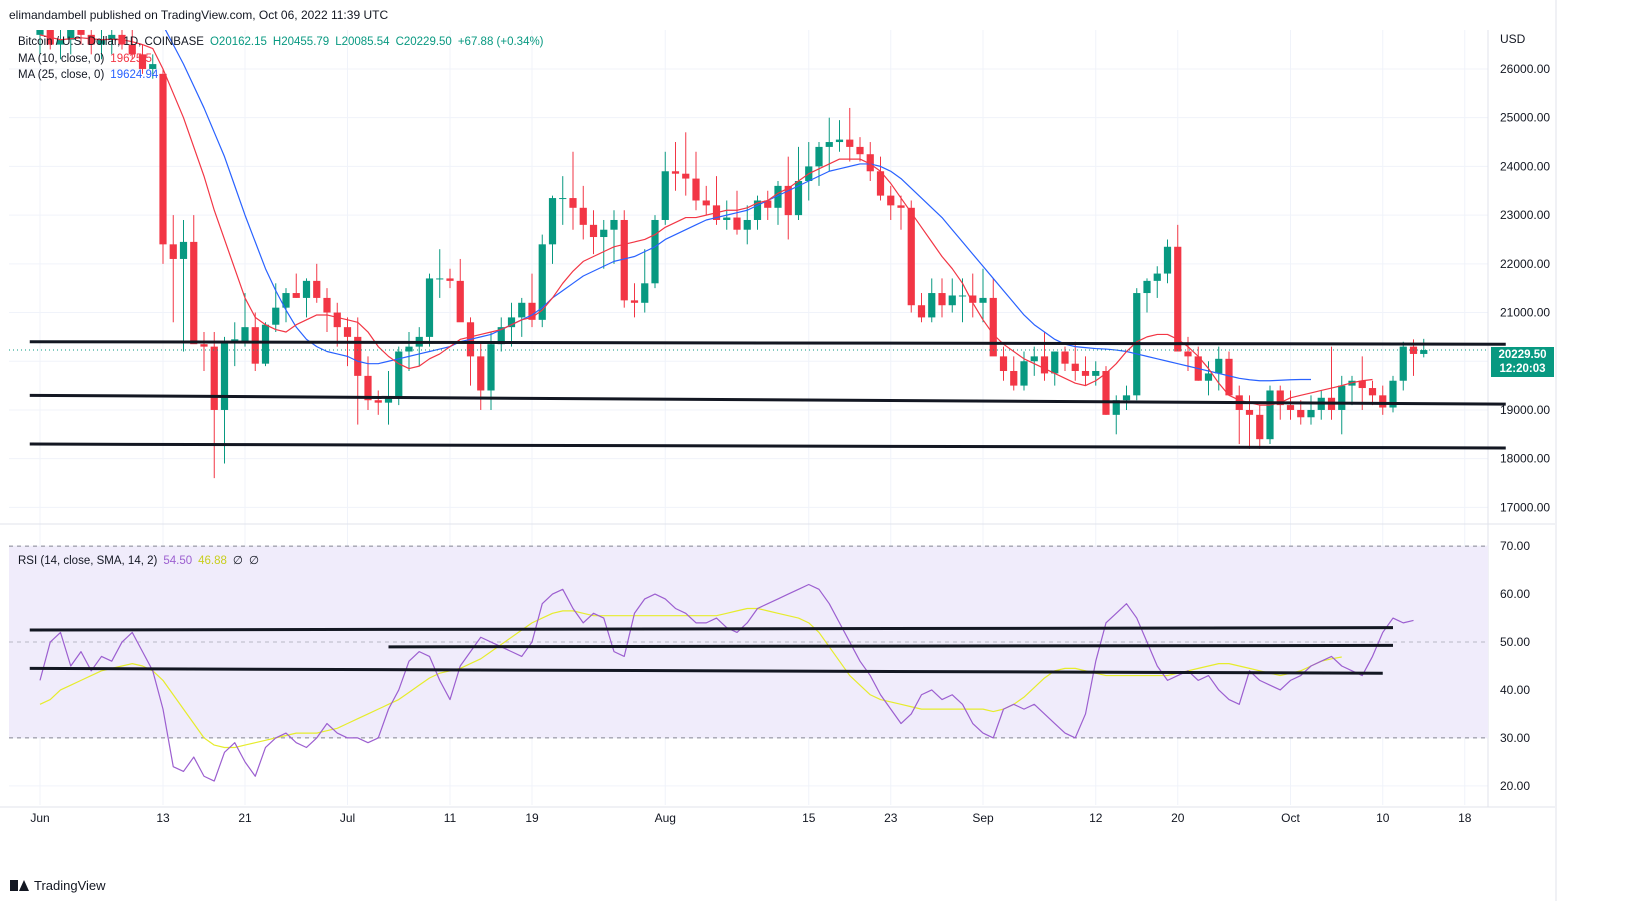 This screenshot has height=901, width=1633. I want to click on rsi-extra-2: ∅, so click(253, 561).